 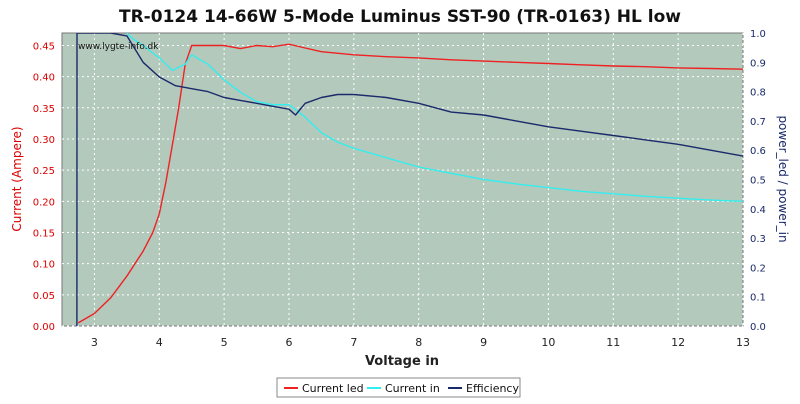 I want to click on x-axis-ticks: 3 4 5 6 7 8 9 10 11 12 13, so click(x=420, y=342).